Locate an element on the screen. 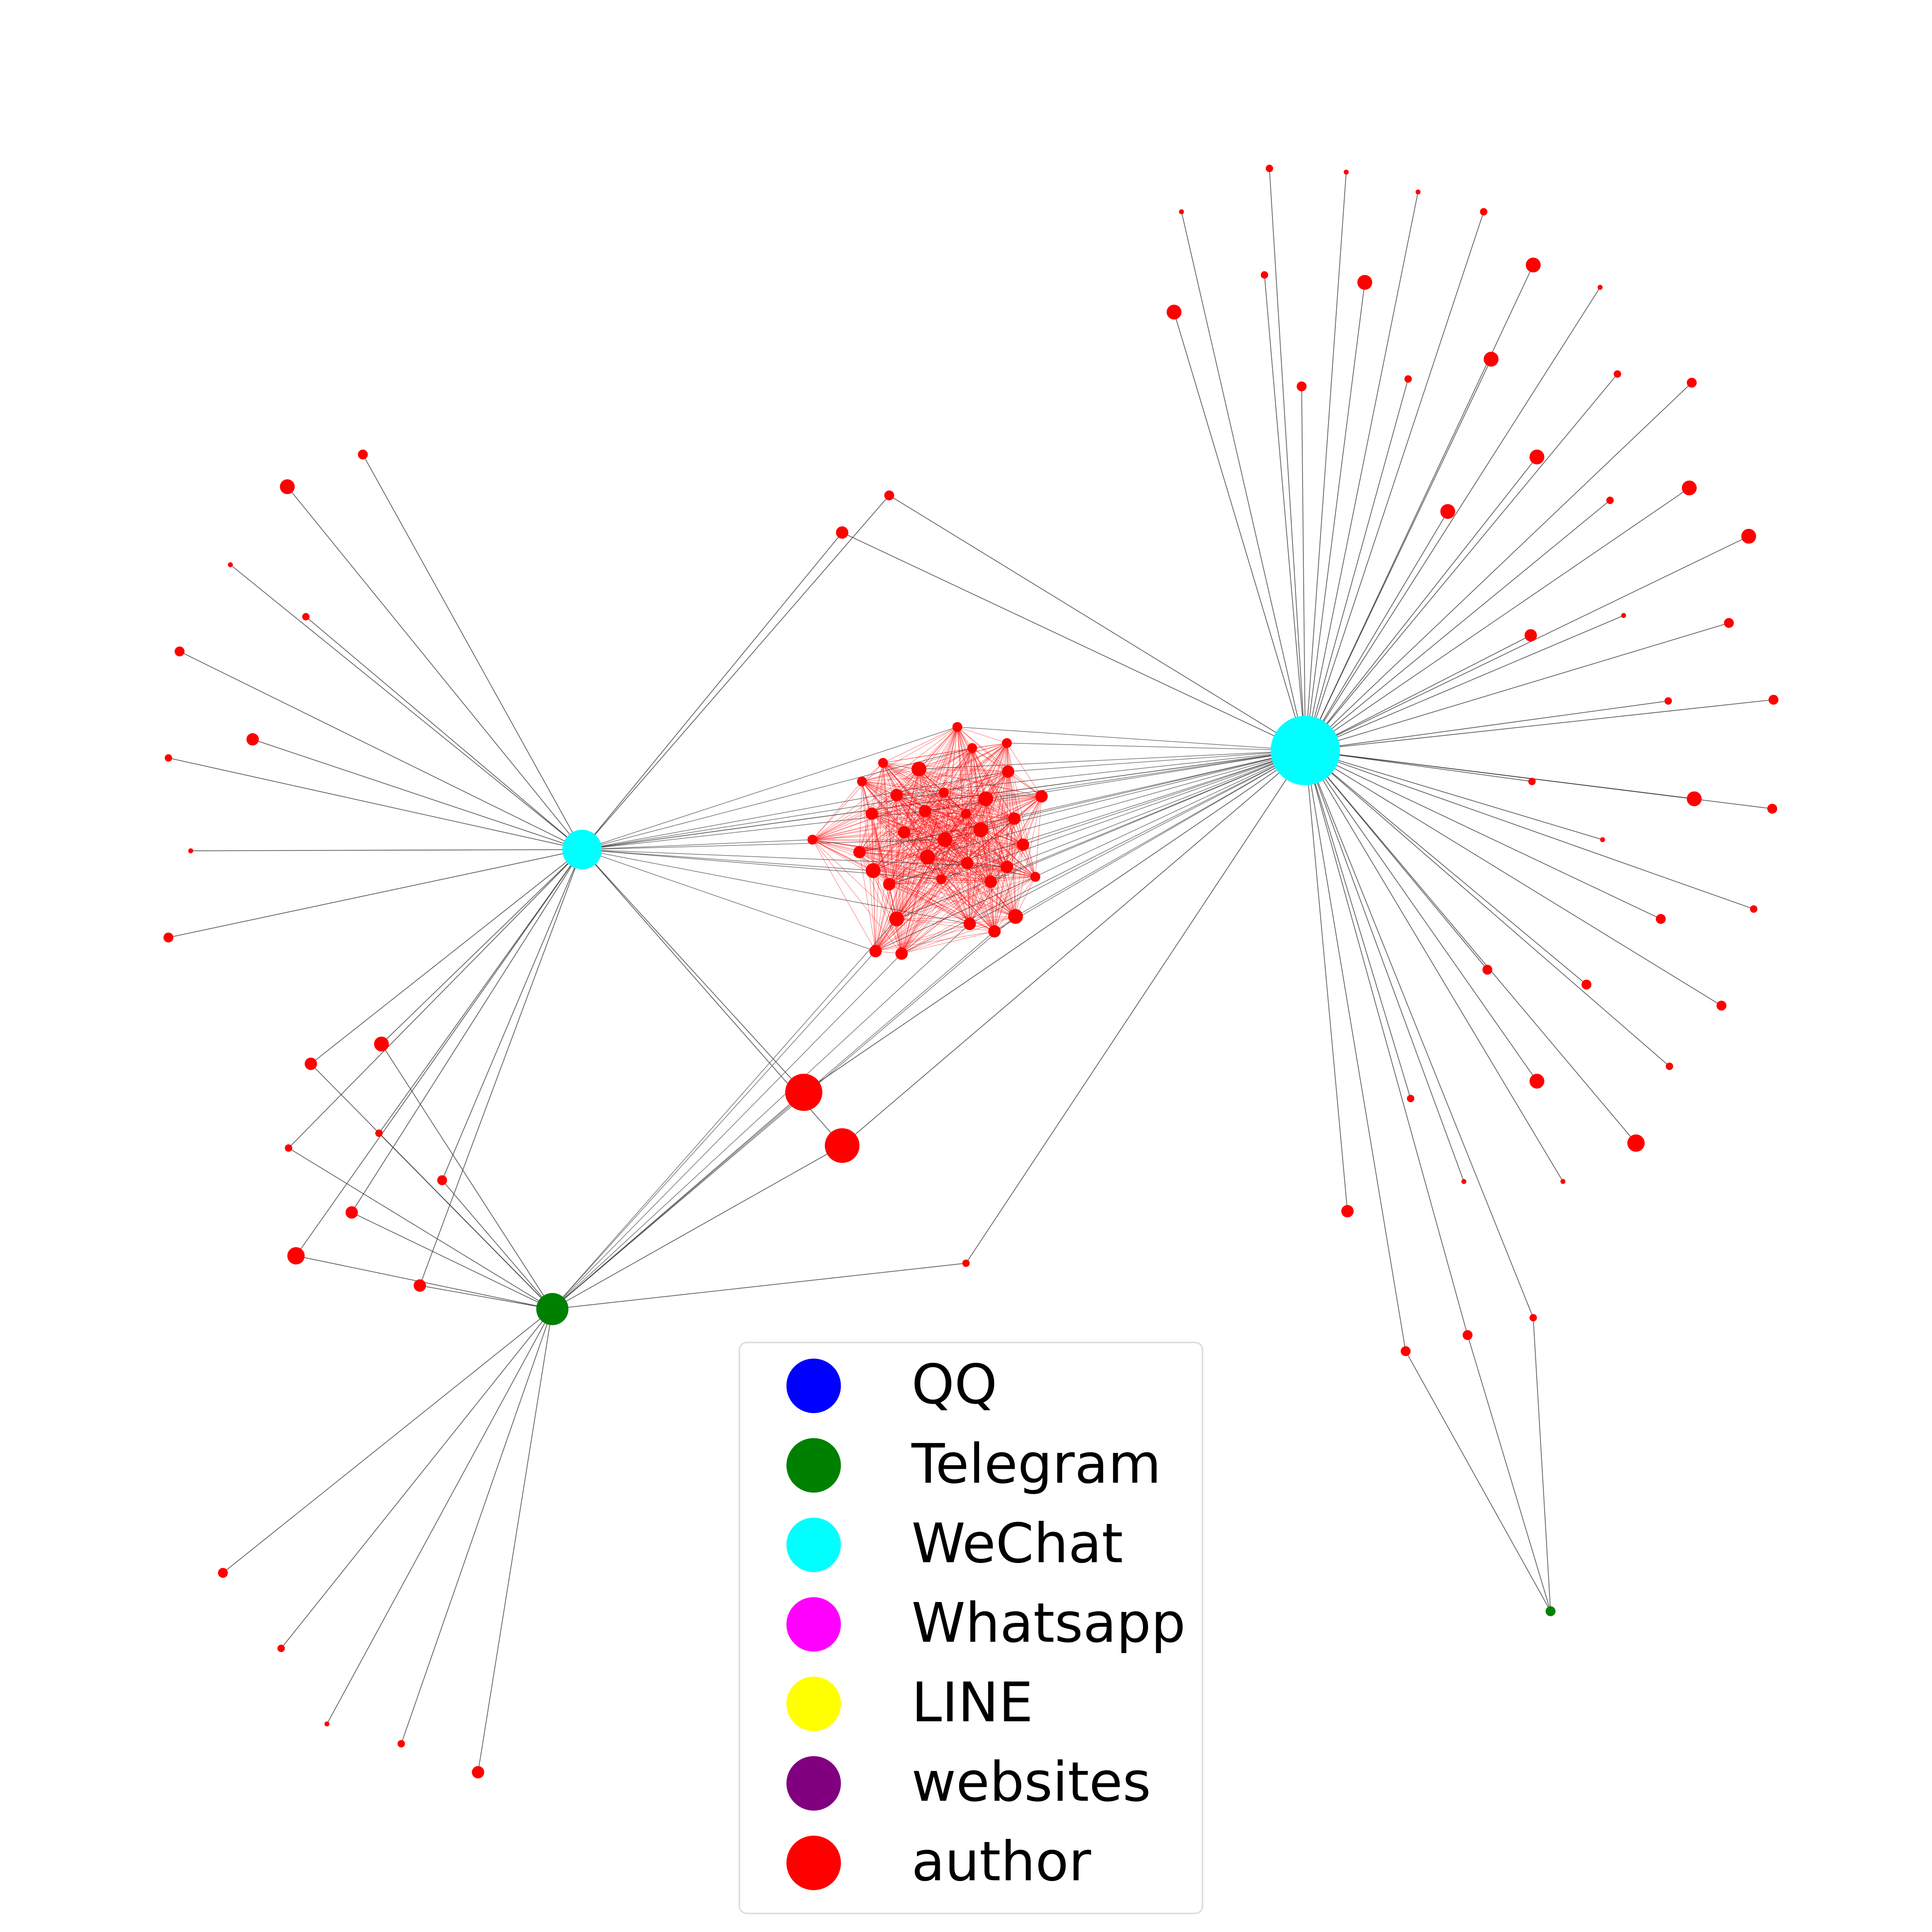 The width and height of the screenshot is (1932, 1932). legend-label: LINE is located at coordinates (972, 1703).